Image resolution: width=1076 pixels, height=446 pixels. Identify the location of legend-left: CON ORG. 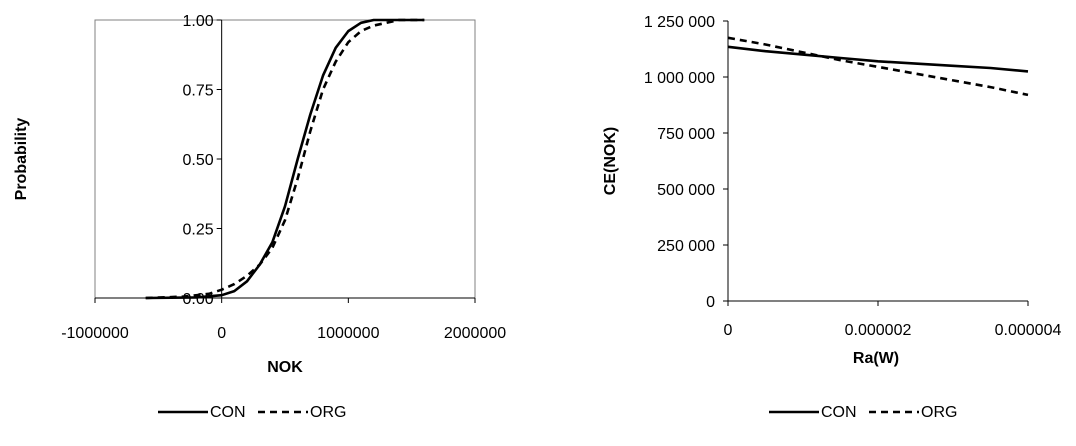
(252, 412).